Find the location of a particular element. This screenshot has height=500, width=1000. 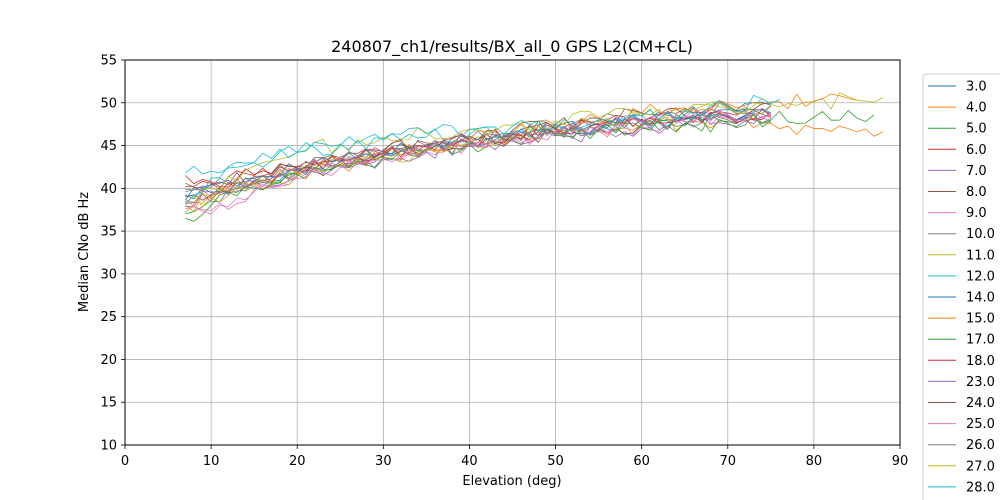

x-tick-label: 40 is located at coordinates (469, 461).